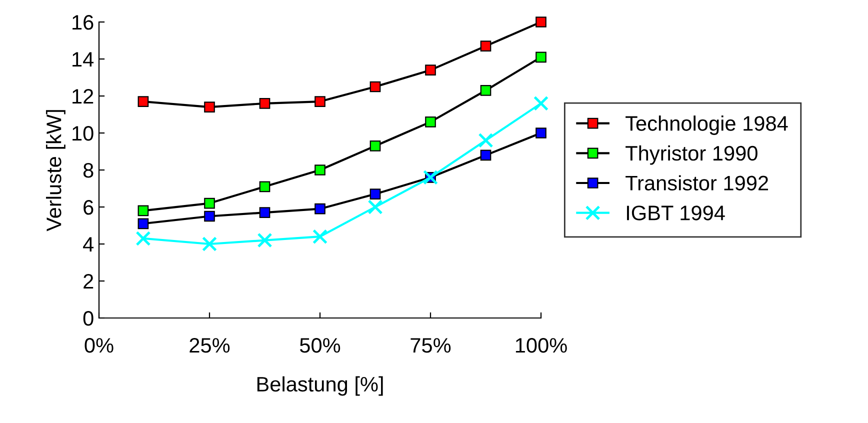 This screenshot has width=868, height=423. What do you see at coordinates (83, 96) in the screenshot?
I see `y-tick-label: 12` at bounding box center [83, 96].